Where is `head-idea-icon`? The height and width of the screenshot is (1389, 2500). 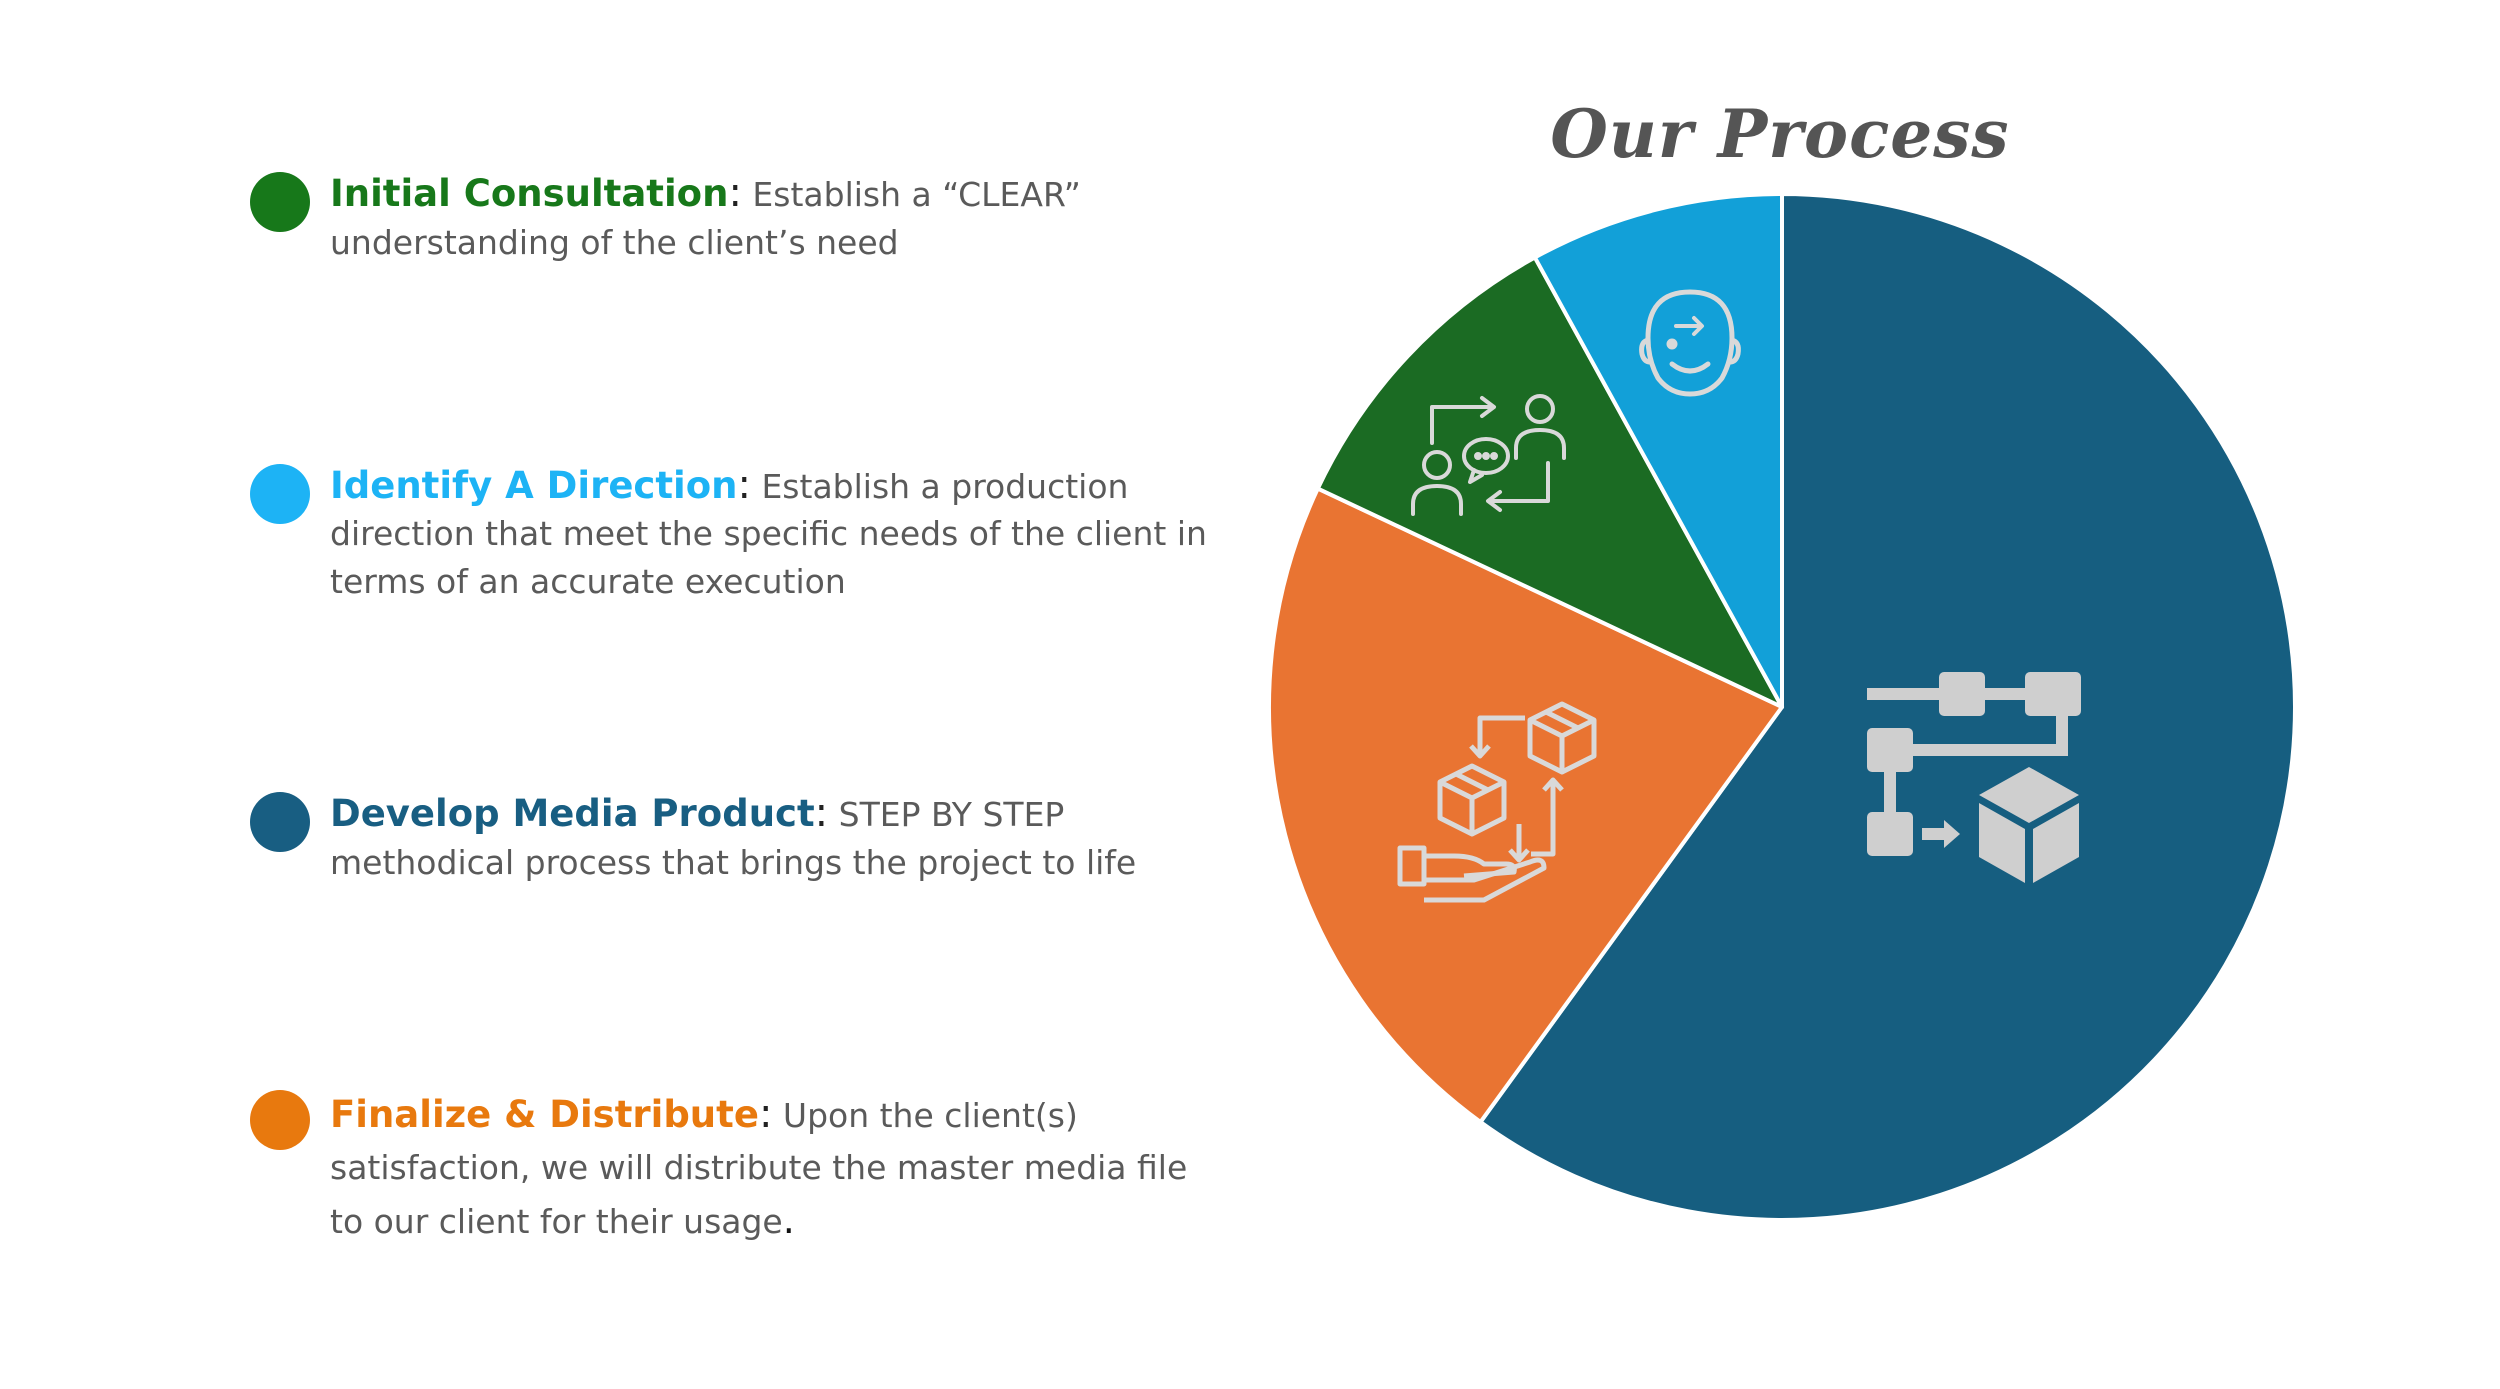
head-idea-icon is located at coordinates (1690, 343).